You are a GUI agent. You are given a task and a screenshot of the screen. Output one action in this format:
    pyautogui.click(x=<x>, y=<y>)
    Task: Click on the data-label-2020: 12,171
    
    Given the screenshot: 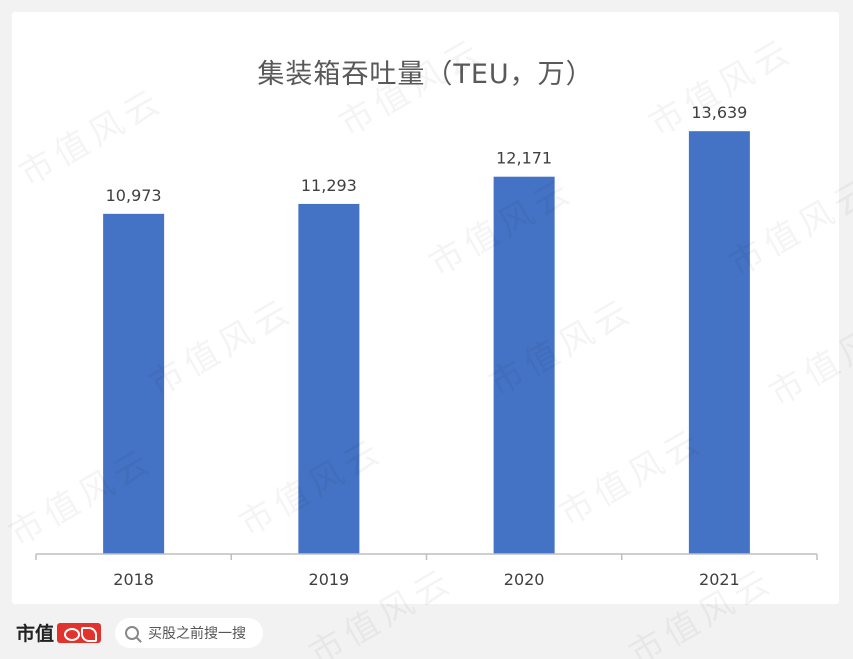 What is the action you would take?
    pyautogui.click(x=524, y=158)
    